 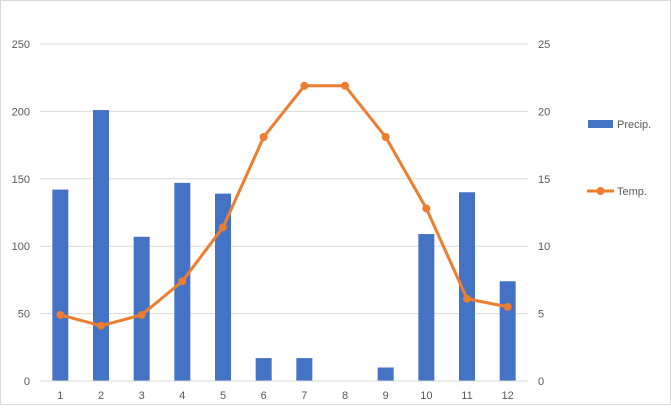 I want to click on y-right-tick-label: 10, so click(x=544, y=247).